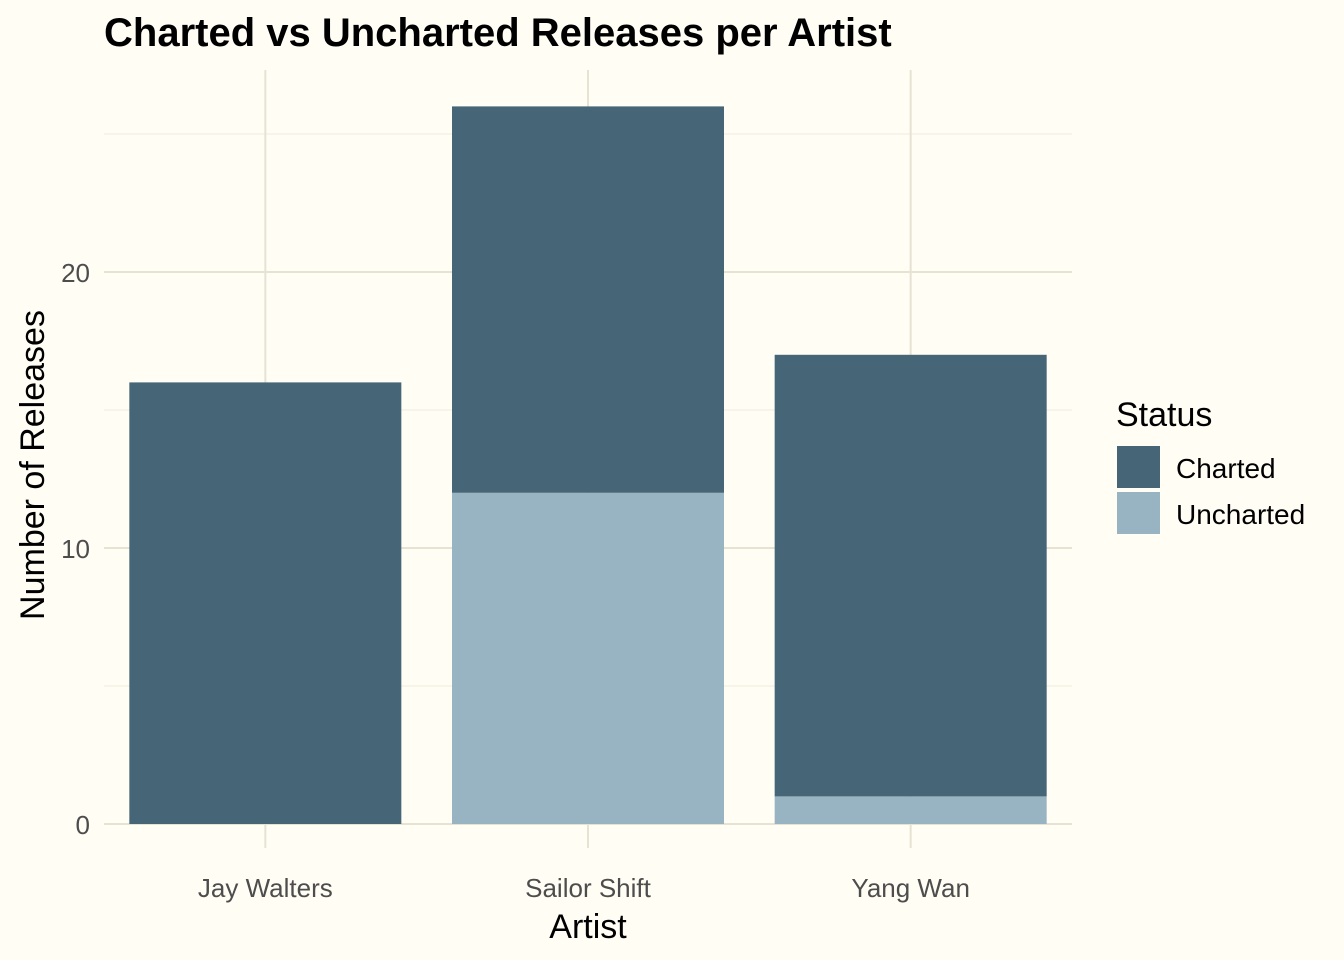 Image resolution: width=1344 pixels, height=960 pixels. What do you see at coordinates (1138, 467) in the screenshot?
I see `legend-key-charted` at bounding box center [1138, 467].